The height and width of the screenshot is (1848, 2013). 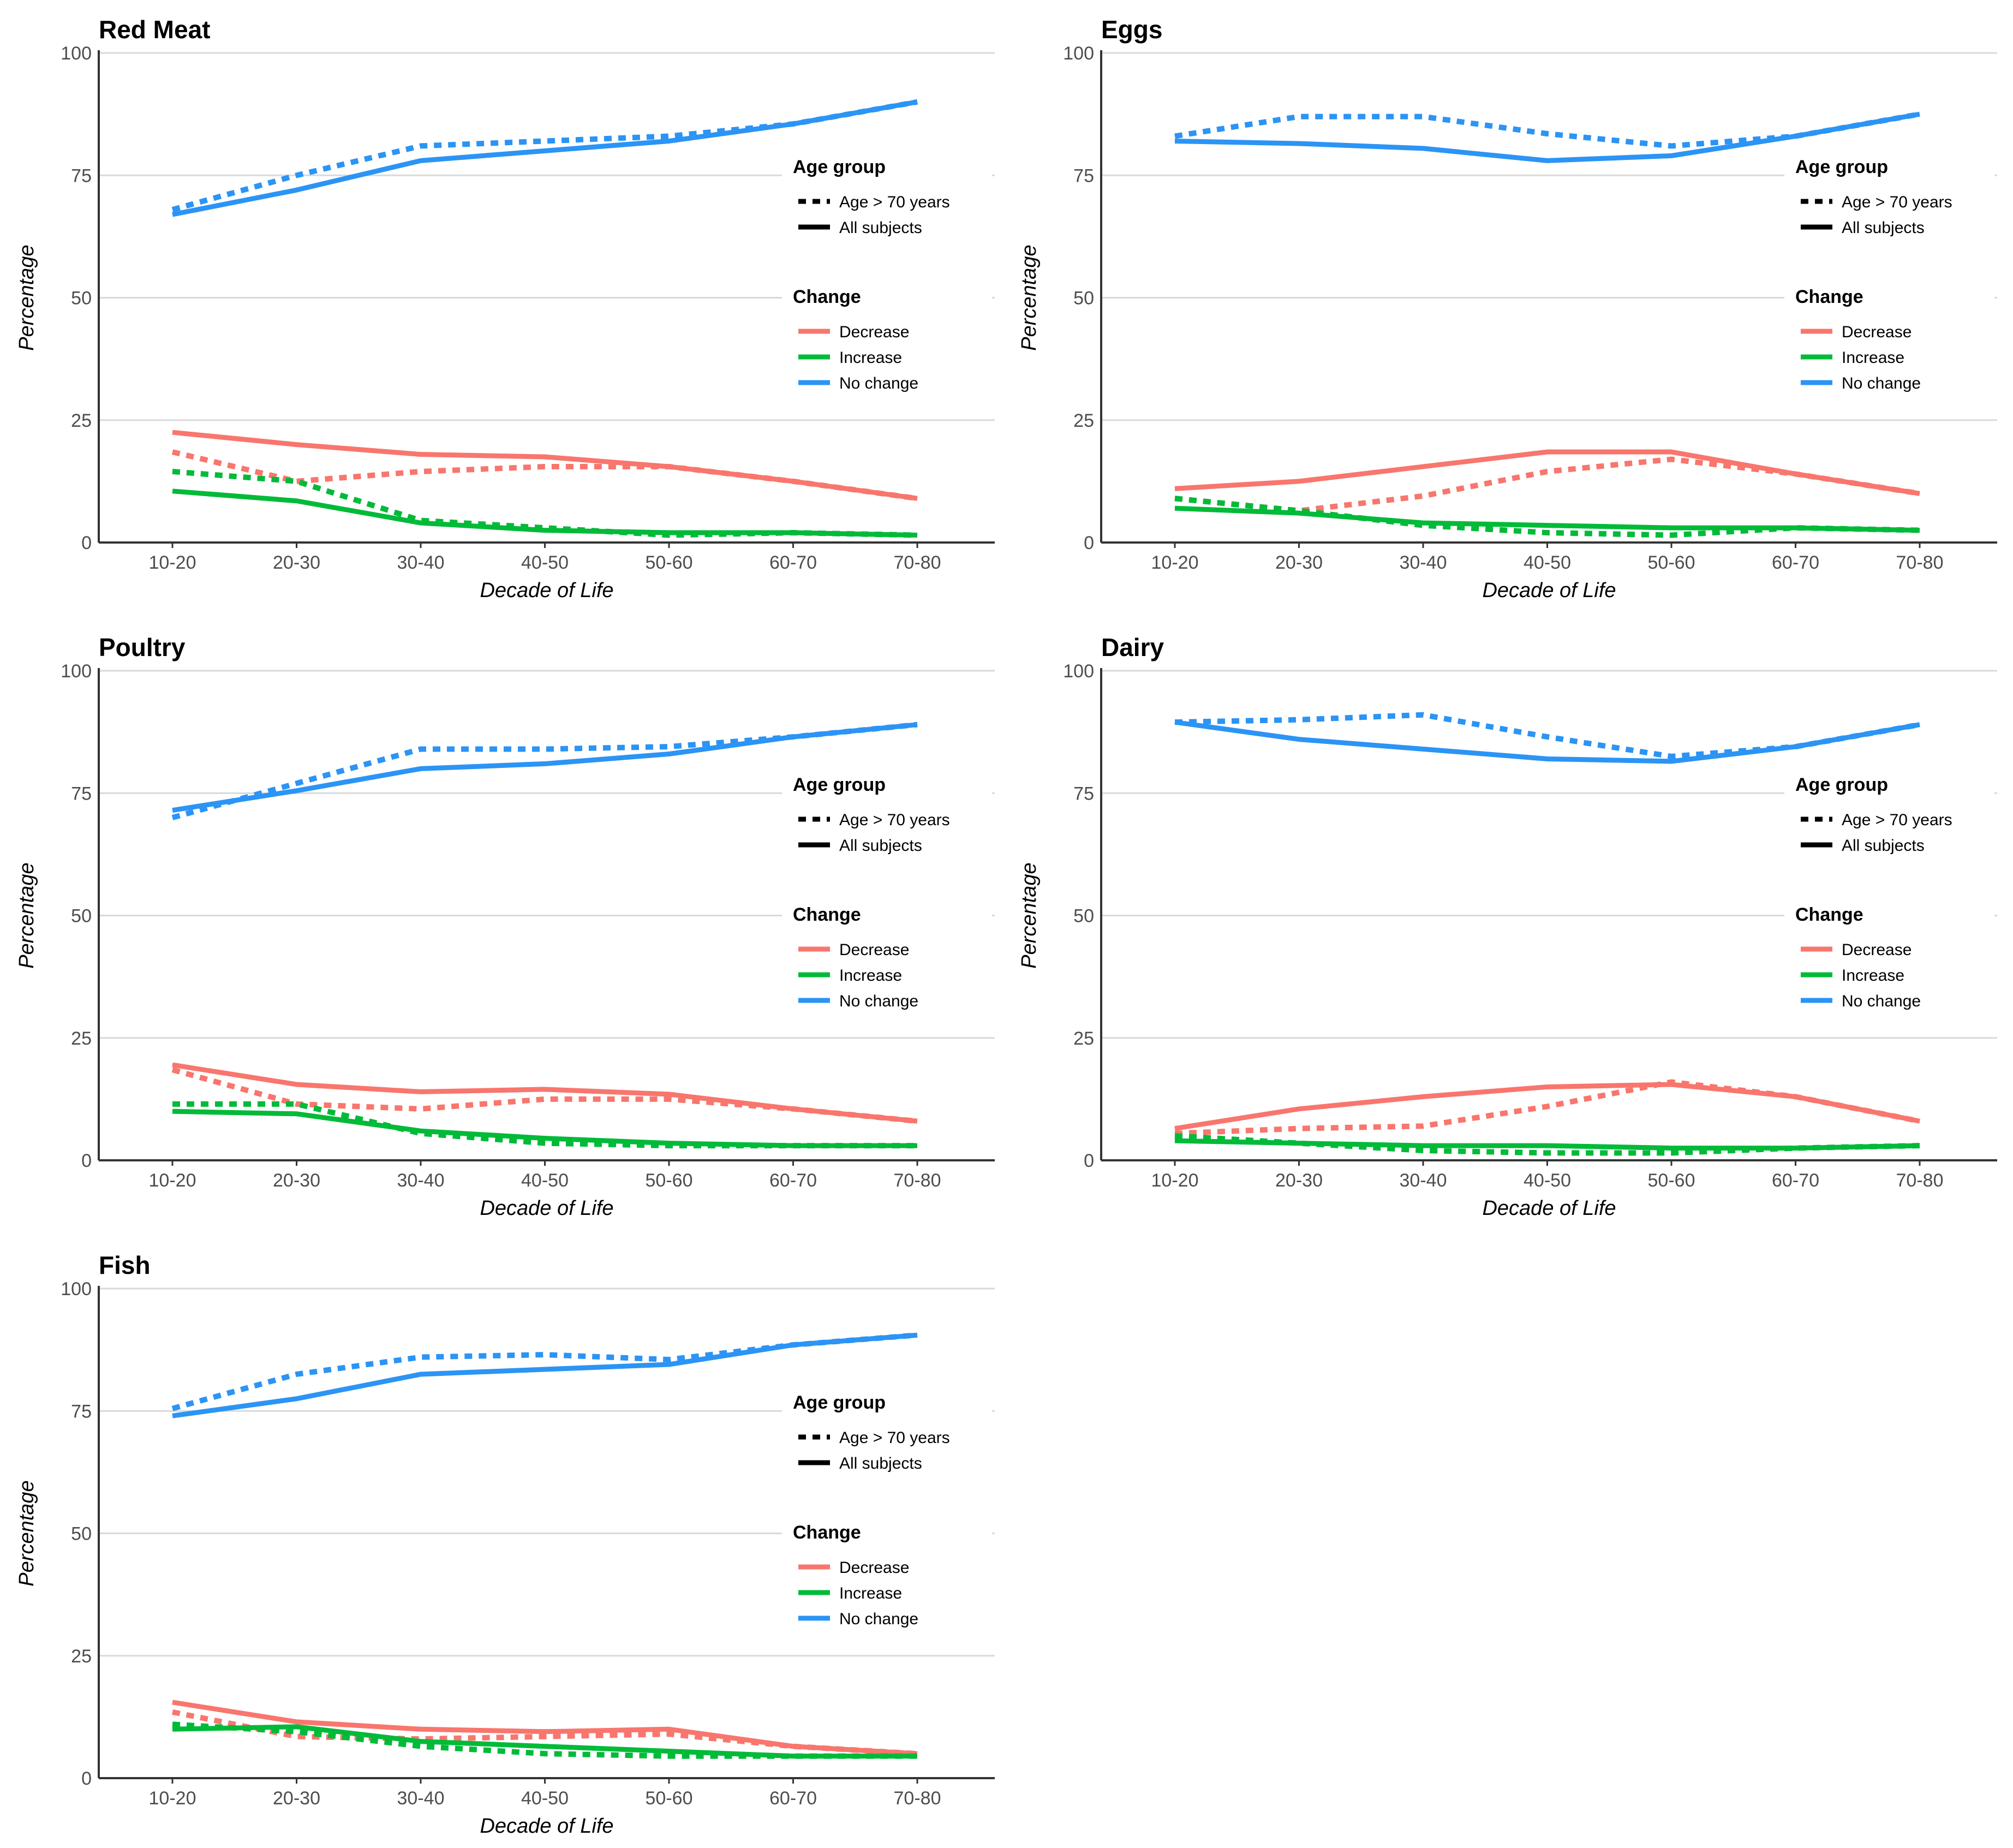 What do you see at coordinates (1132, 29) in the screenshot?
I see `panel-title: Eggs` at bounding box center [1132, 29].